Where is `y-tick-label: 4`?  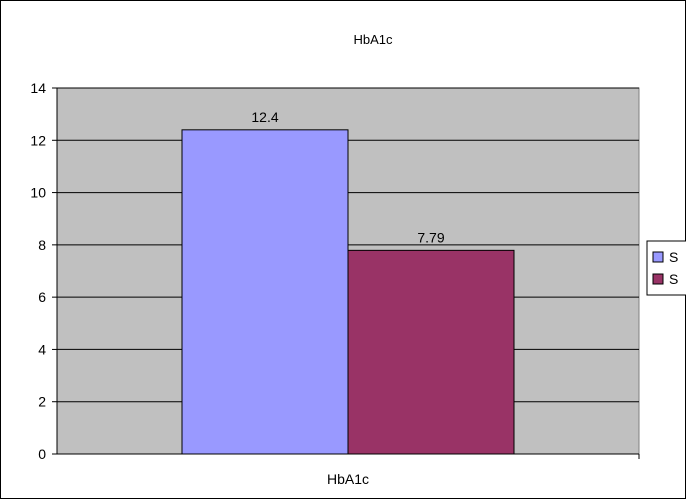
y-tick-label: 4 is located at coordinates (42, 349).